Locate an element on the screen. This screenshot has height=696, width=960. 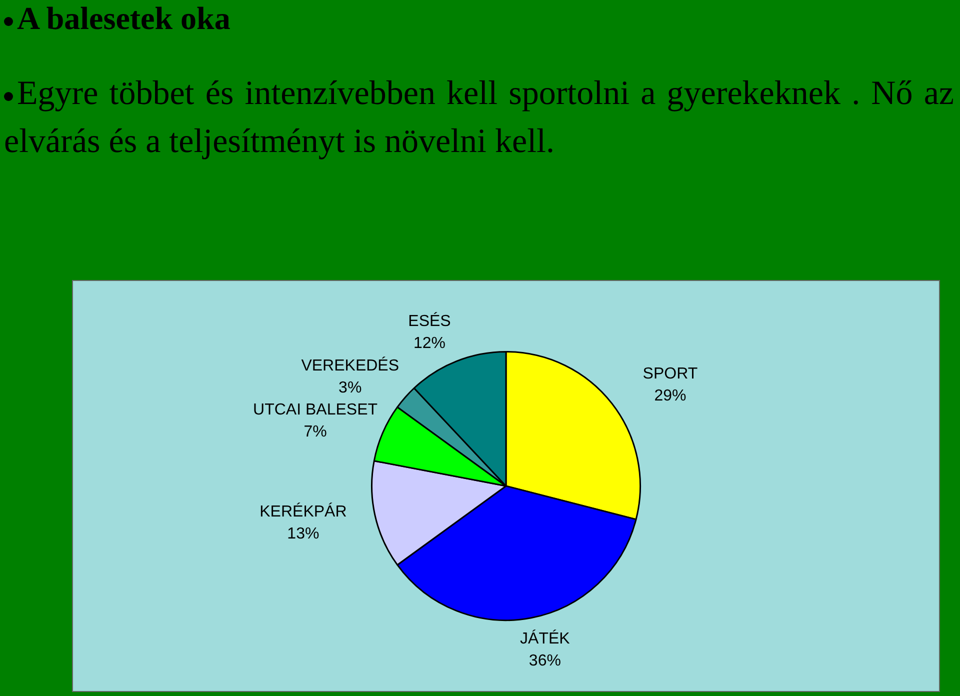
slice-label: VEREKEDÉS is located at coordinates (350, 365).